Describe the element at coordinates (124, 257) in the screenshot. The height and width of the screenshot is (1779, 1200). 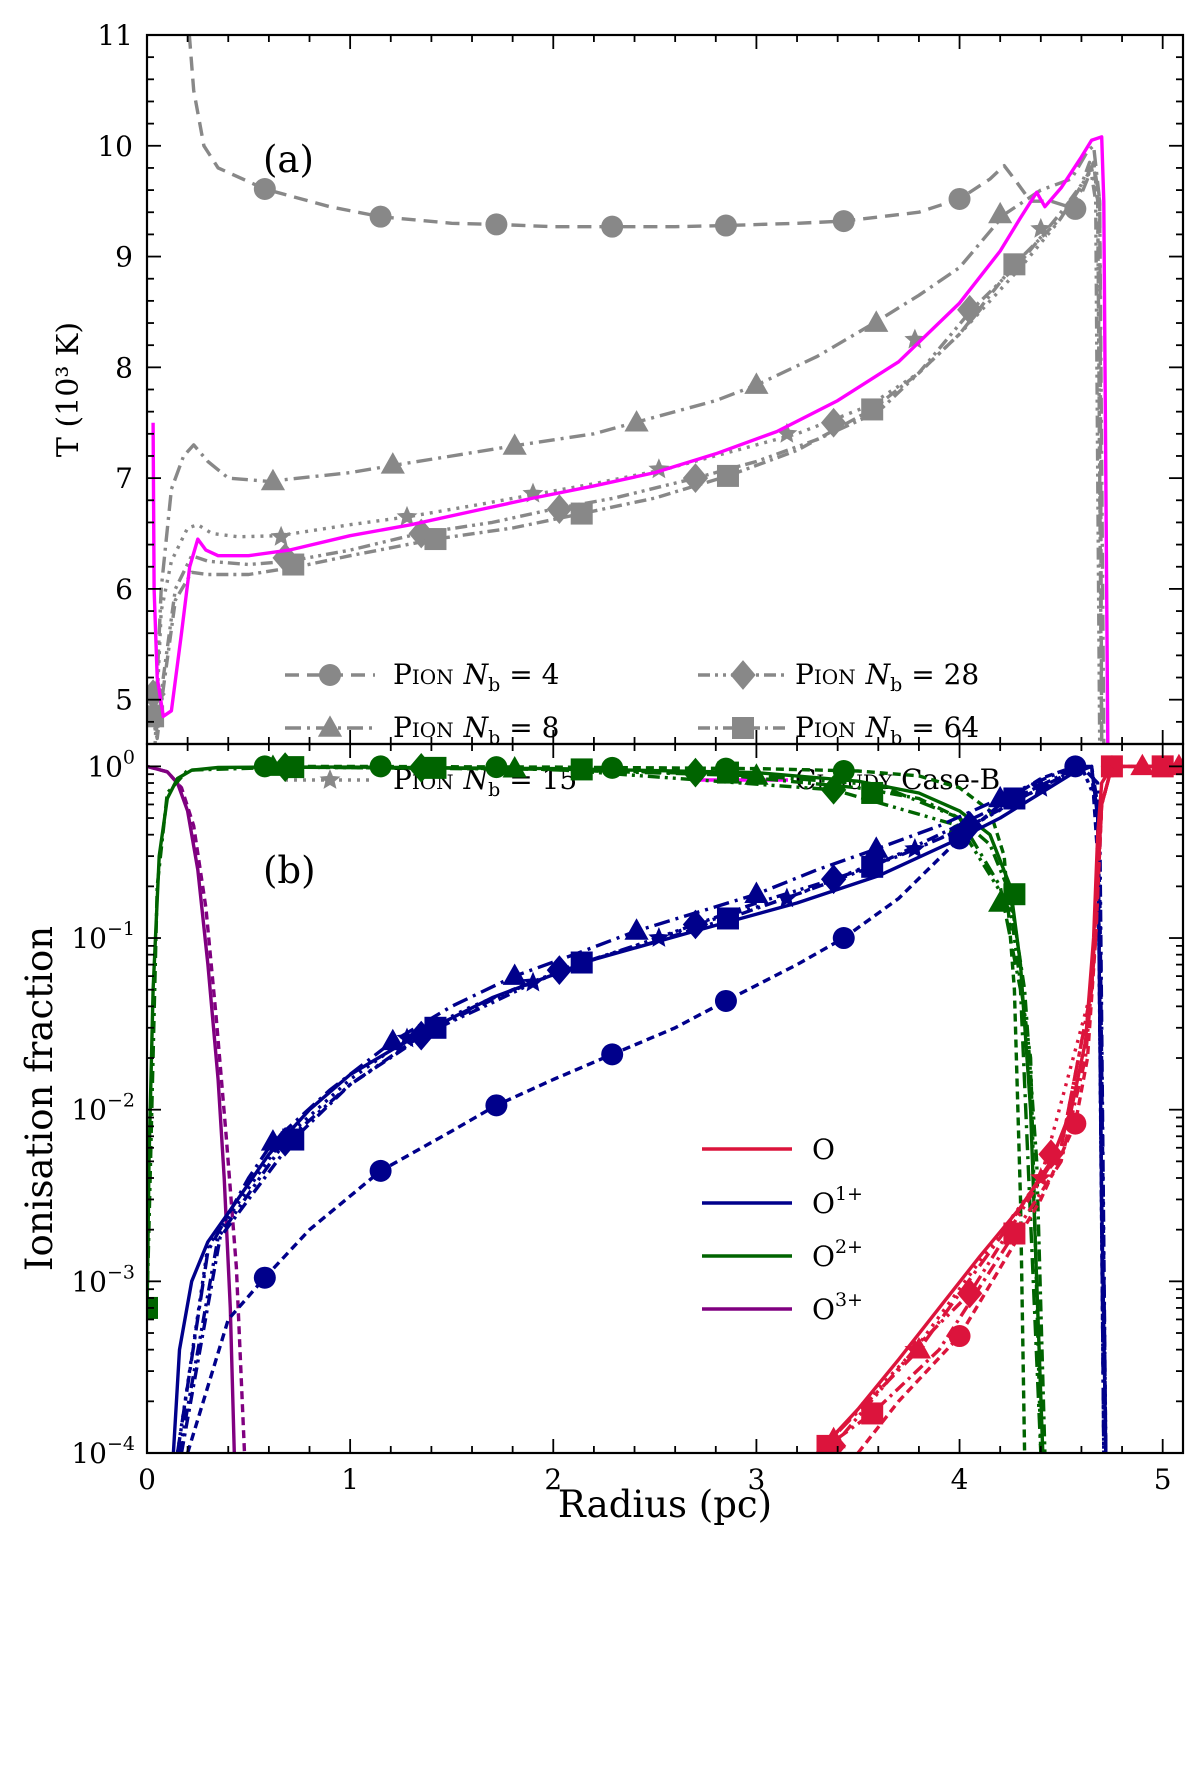
I see `y-tick-label: 9` at that location.